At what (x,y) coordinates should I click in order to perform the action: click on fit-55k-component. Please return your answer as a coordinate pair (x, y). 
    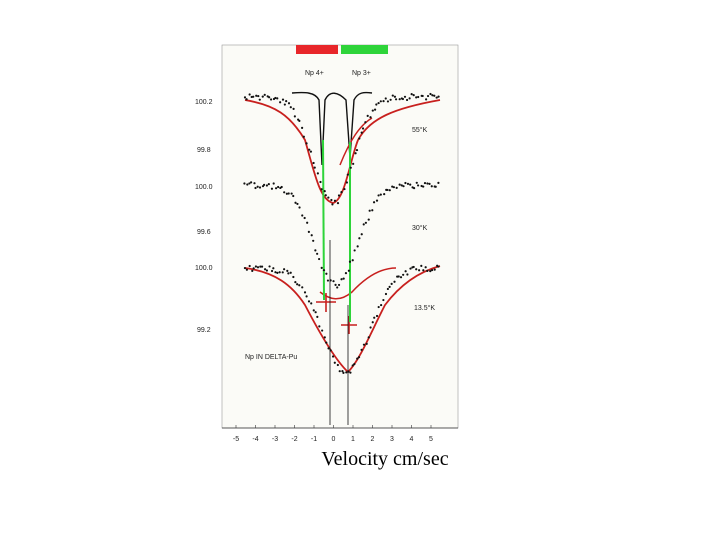
    Looking at the image, I should click on (356, 141).